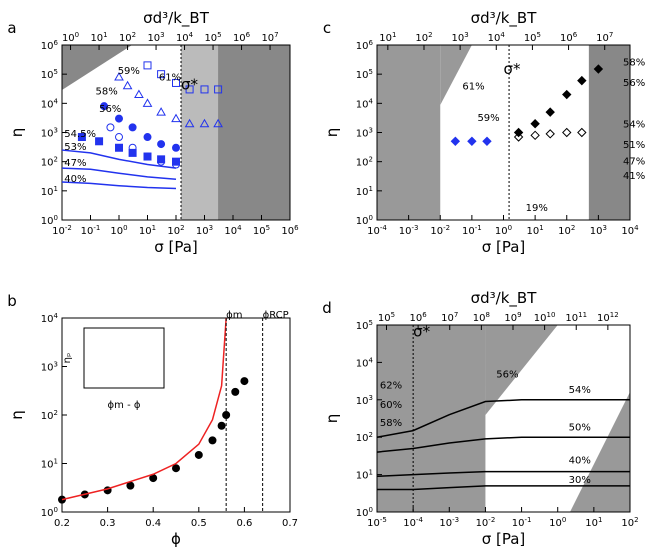 This screenshot has height=556, width=664. Describe the element at coordinates (449, 522) in the screenshot. I see `x-tick-label: 10⁻³` at that location.